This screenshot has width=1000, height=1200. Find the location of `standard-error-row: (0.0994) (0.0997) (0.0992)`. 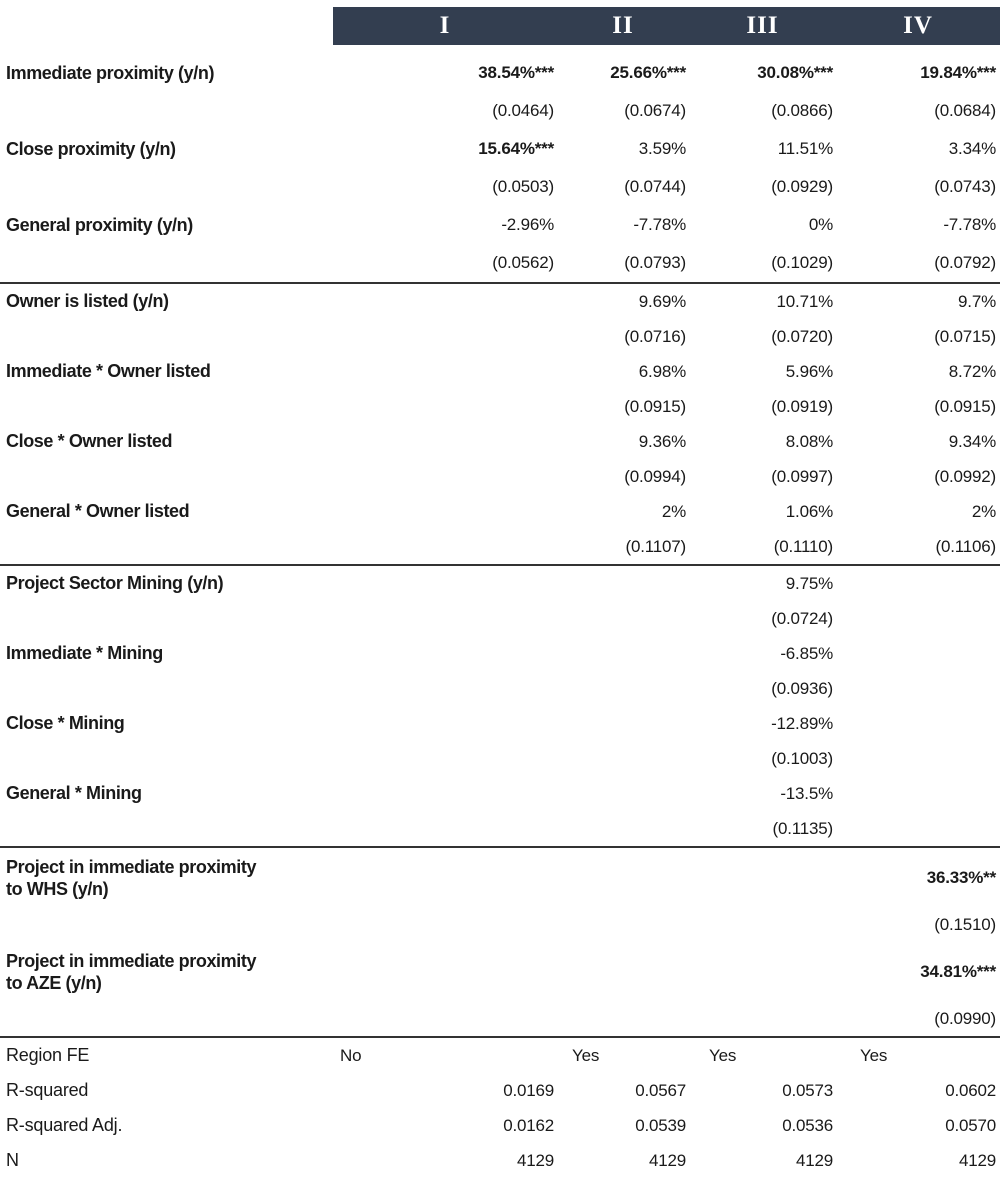

standard-error-row: (0.0994) (0.0997) (0.0992) is located at coordinates (500, 476).